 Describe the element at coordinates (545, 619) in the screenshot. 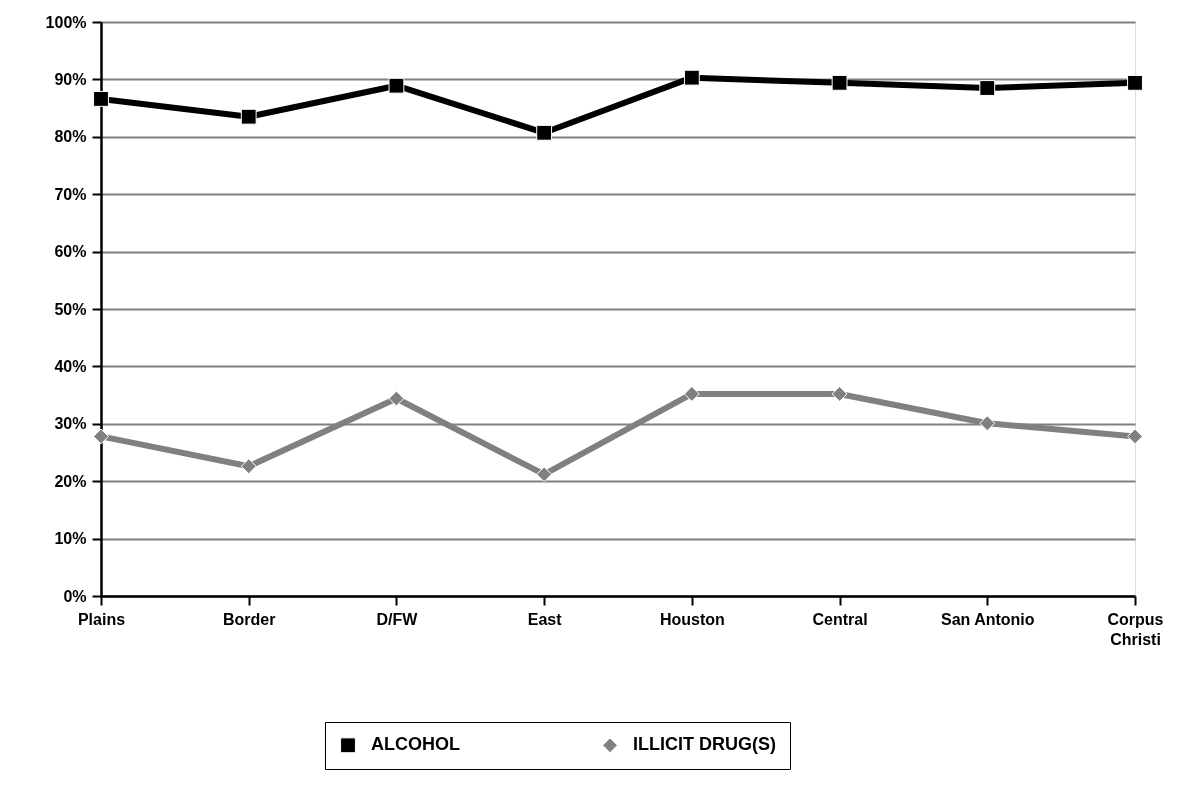

I see `x-tick-label: East` at that location.